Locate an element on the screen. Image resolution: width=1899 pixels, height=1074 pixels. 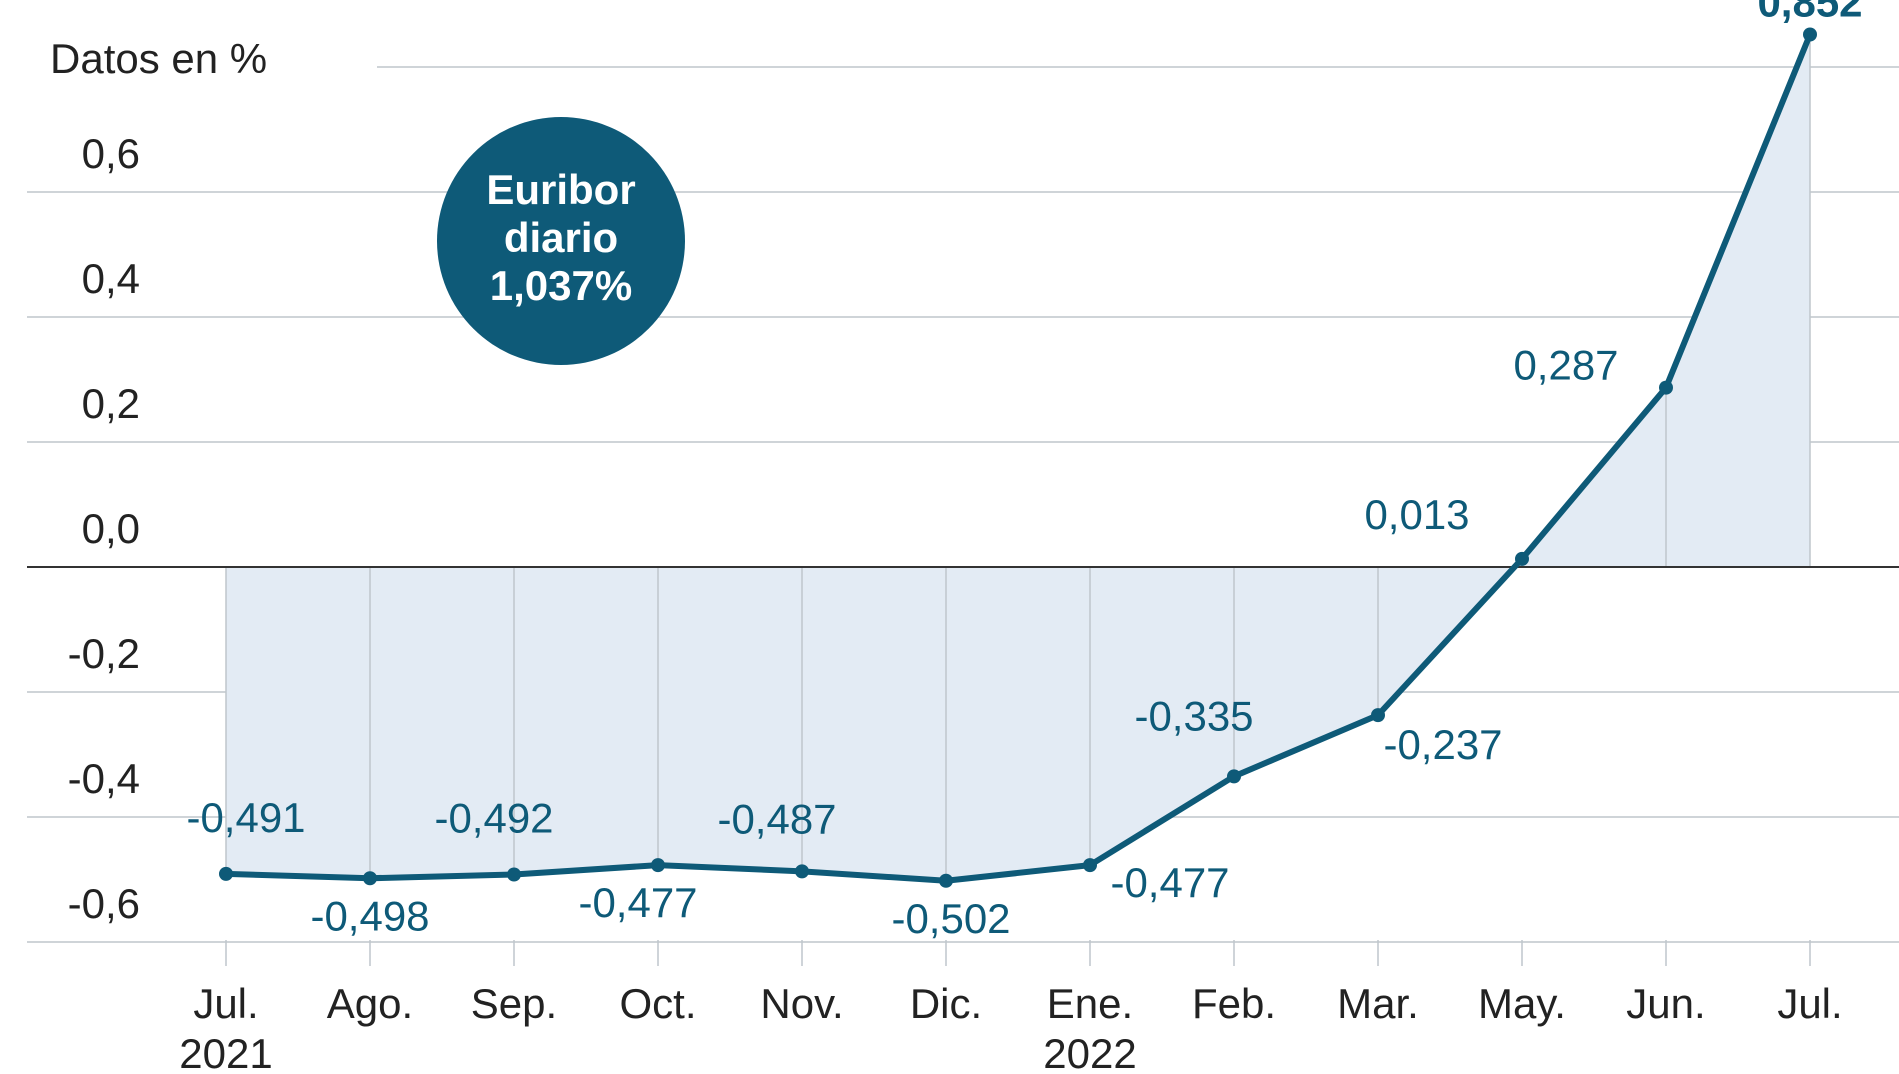
y-tick-label: 0,4 is located at coordinates (111, 278).